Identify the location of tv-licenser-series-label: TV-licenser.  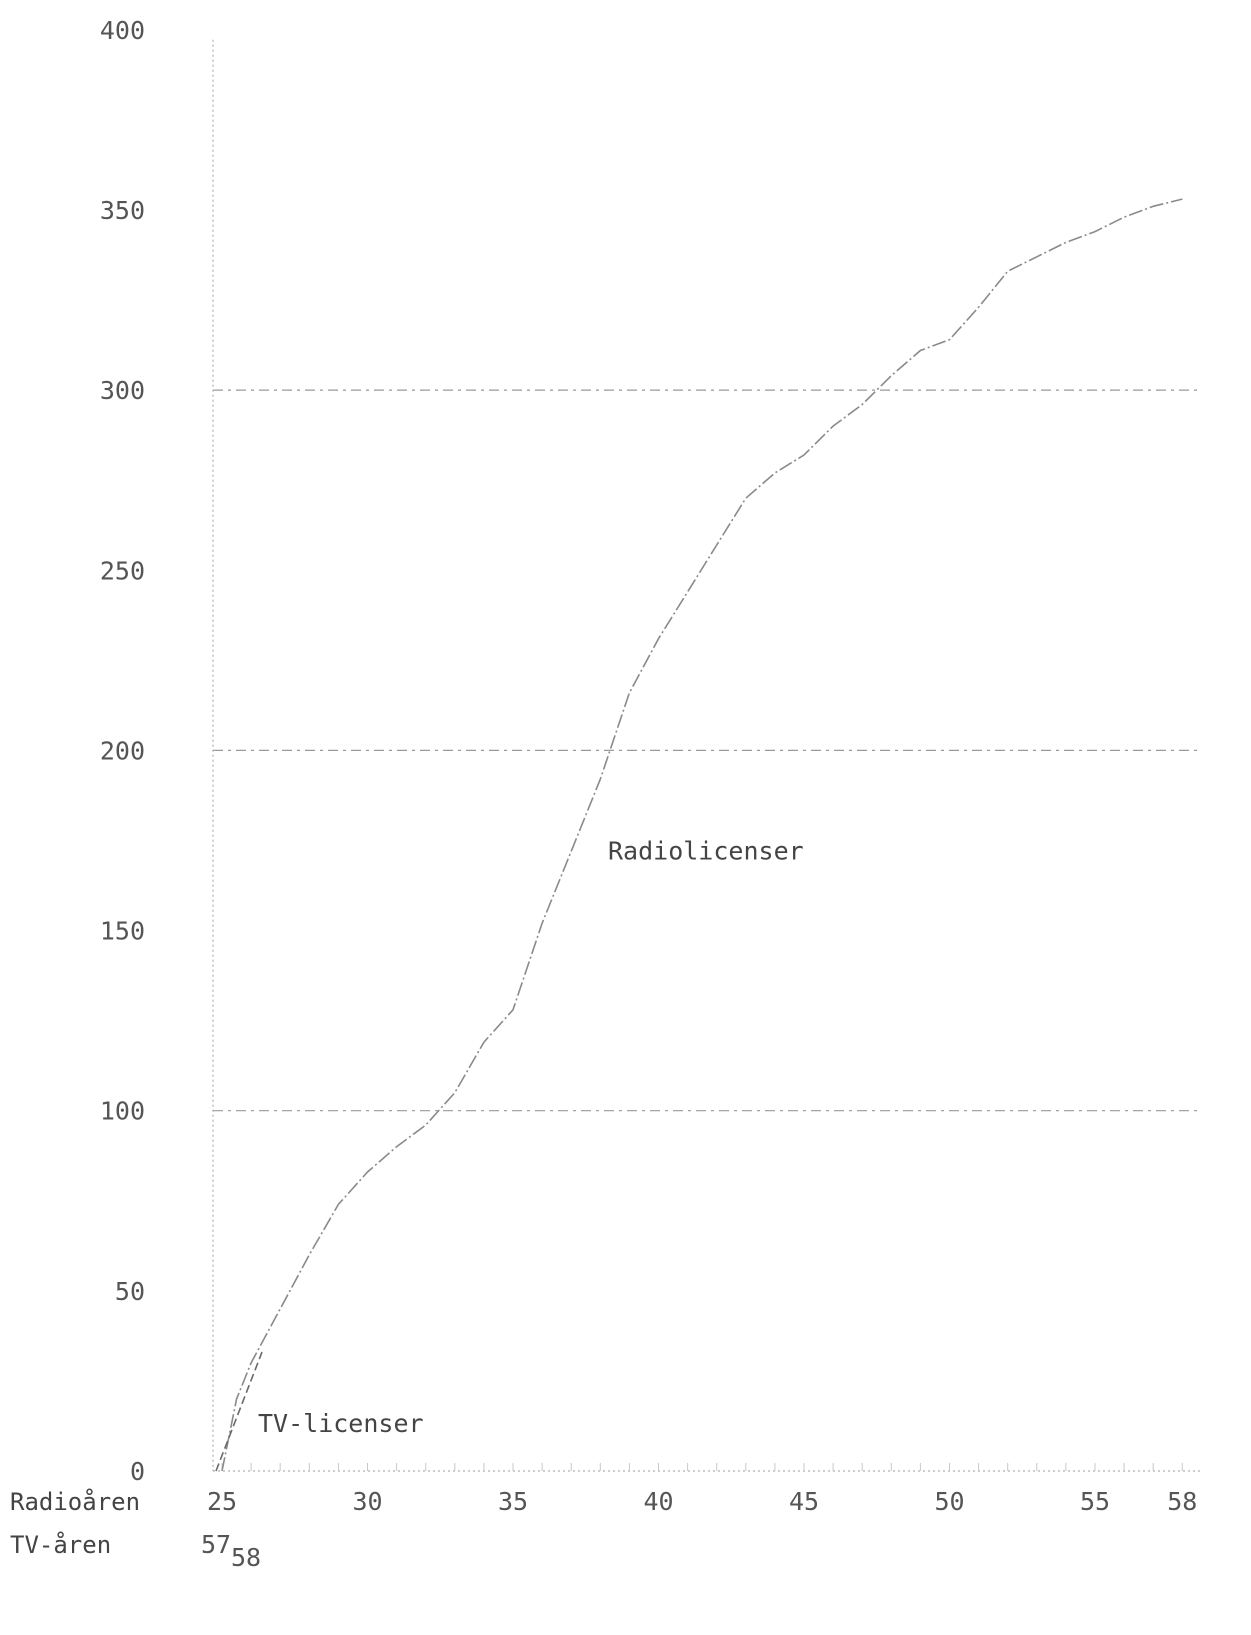
(341, 1423).